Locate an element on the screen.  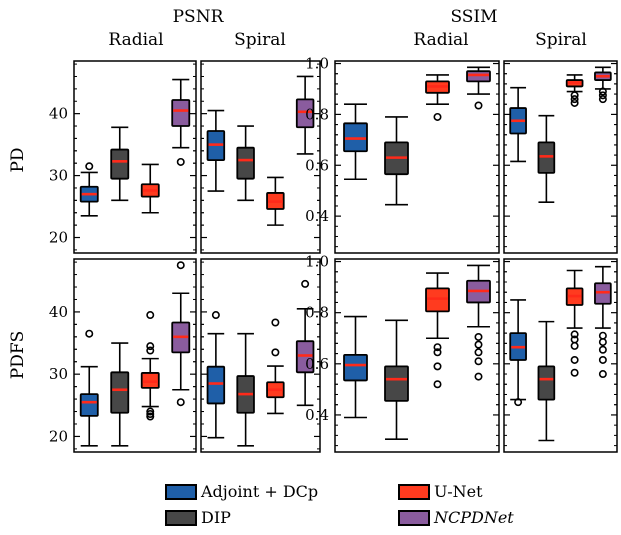
legend-item-adjoint-dcp: Adjoint + DCp is located at coordinates (241, 491).